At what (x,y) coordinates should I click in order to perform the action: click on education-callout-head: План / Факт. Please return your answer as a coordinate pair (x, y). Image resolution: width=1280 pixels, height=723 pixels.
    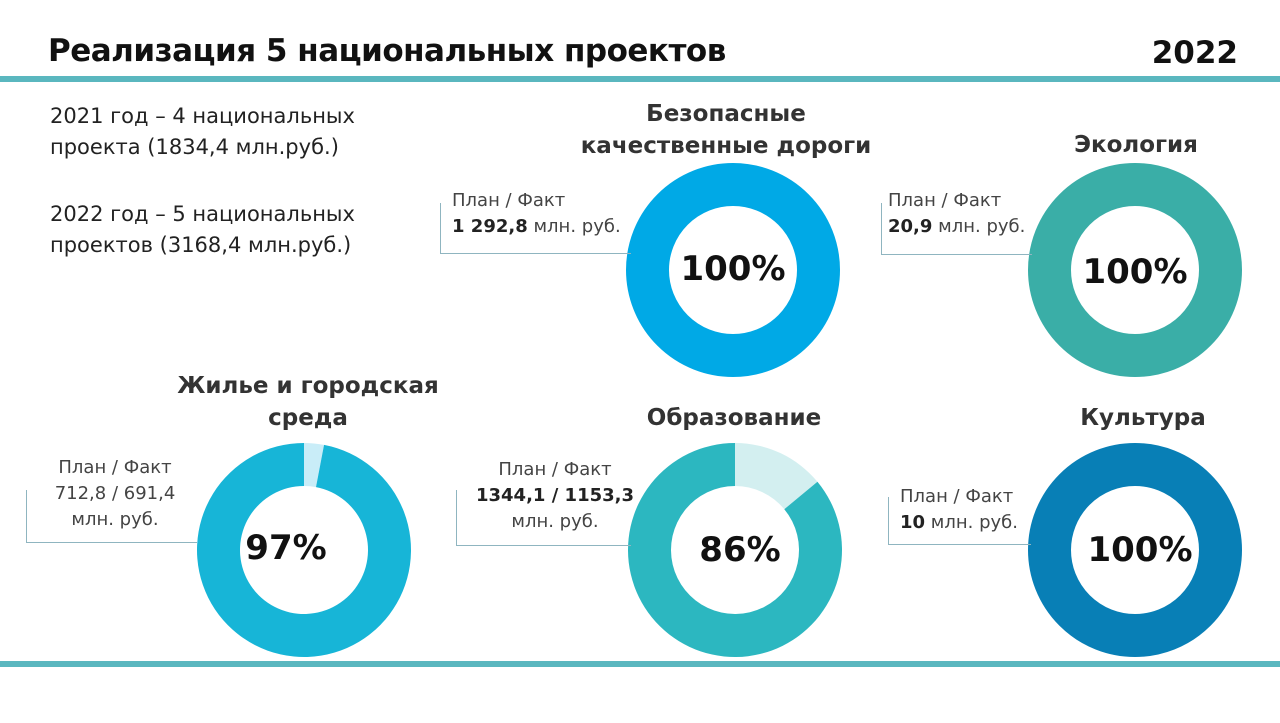
    Looking at the image, I should click on (555, 469).